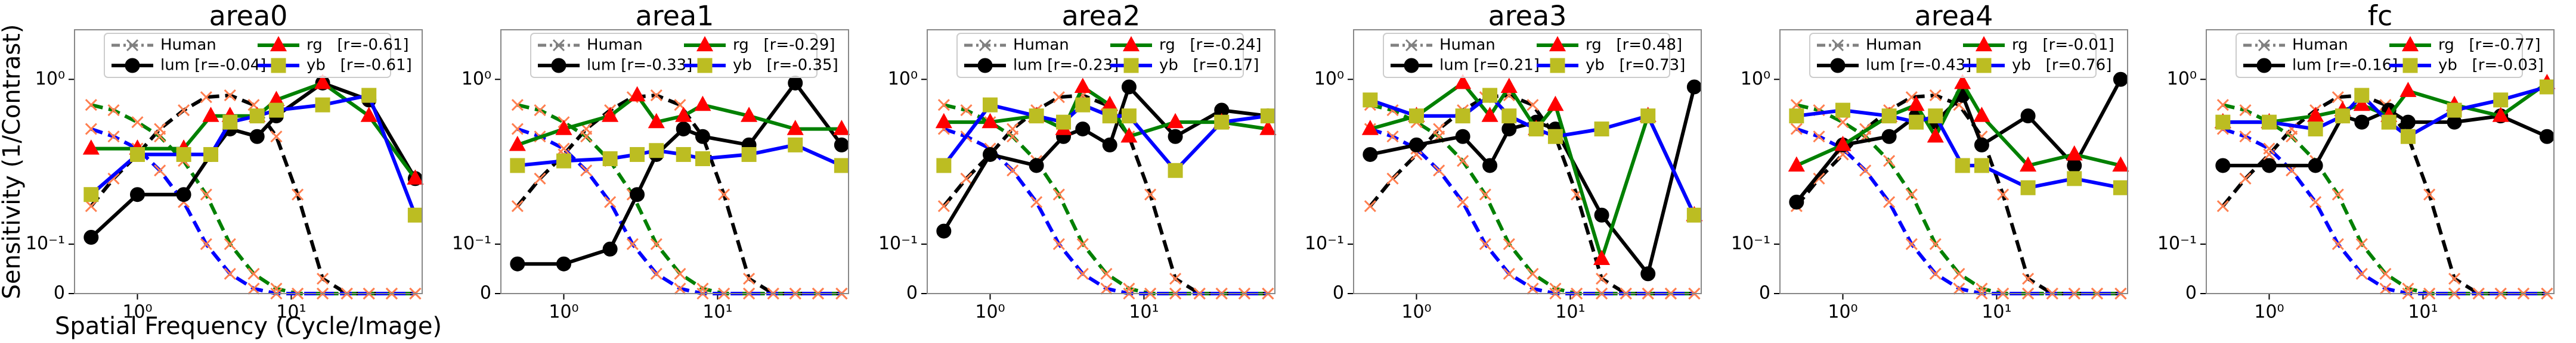 Image resolution: width=2576 pixels, height=343 pixels. Describe the element at coordinates (2489, 45) in the screenshot. I see `legend-label: rg [r=-0.77]` at that location.